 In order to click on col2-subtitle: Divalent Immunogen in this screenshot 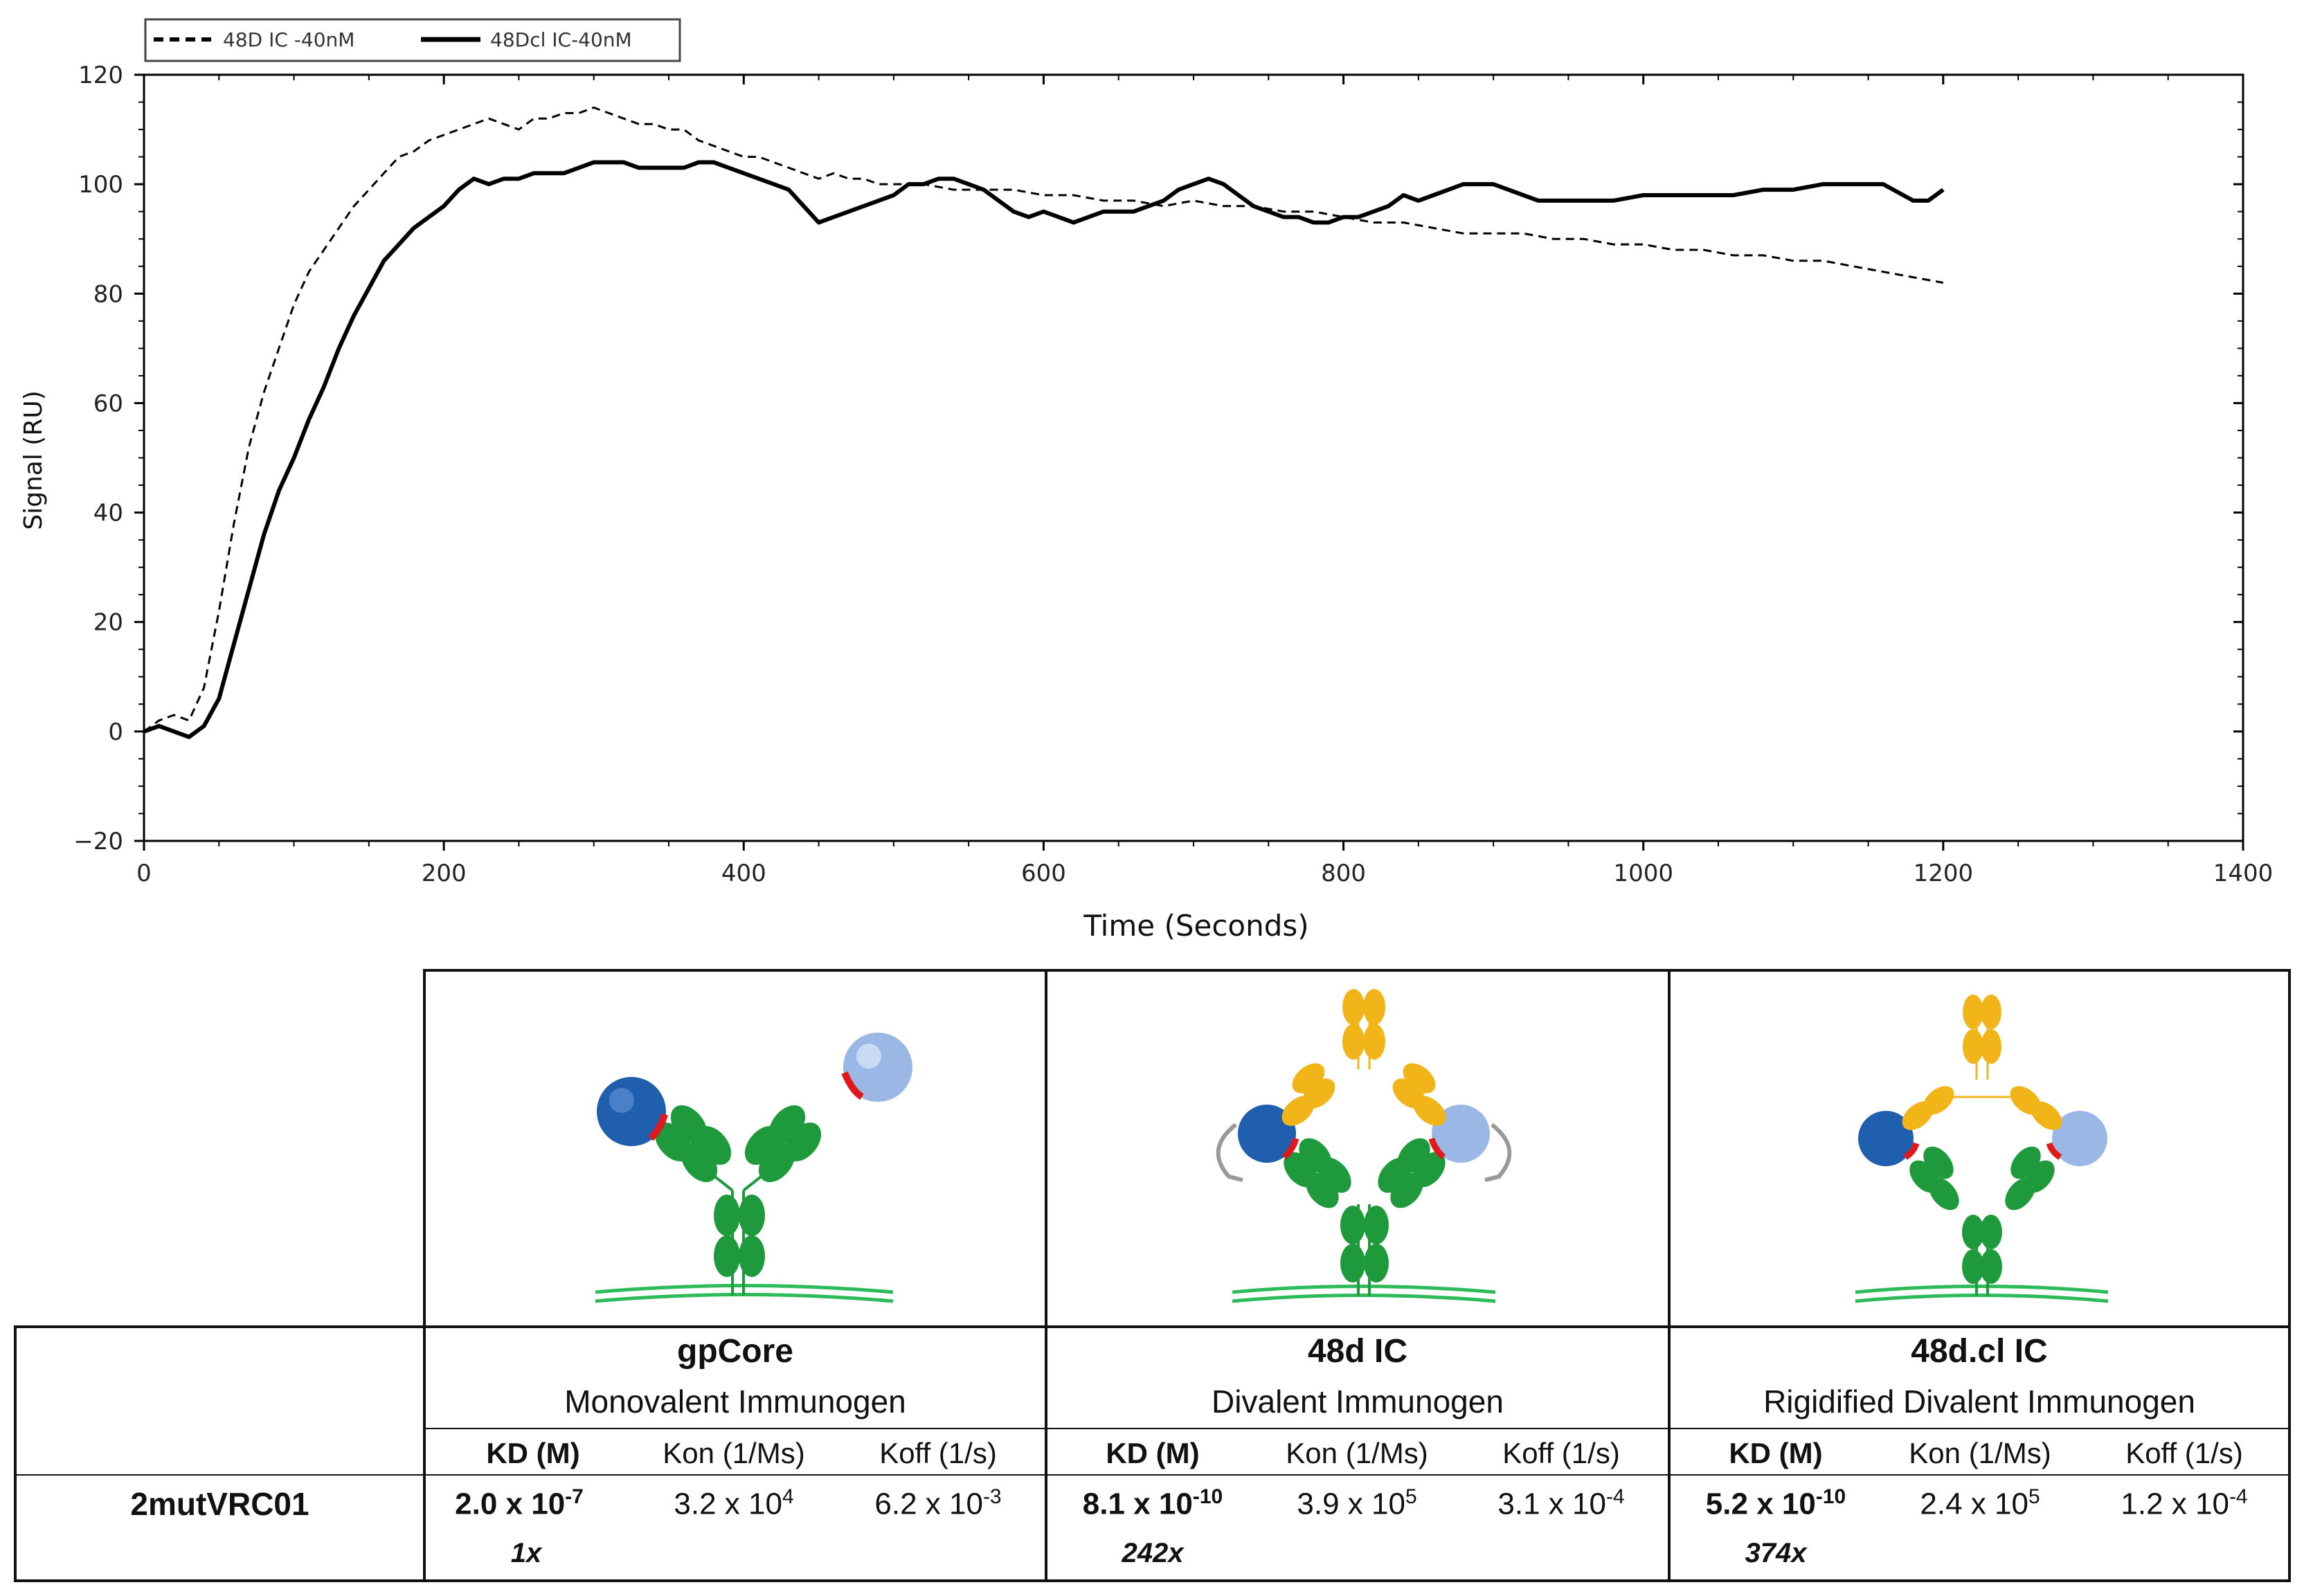, I will do `click(1358, 1402)`.